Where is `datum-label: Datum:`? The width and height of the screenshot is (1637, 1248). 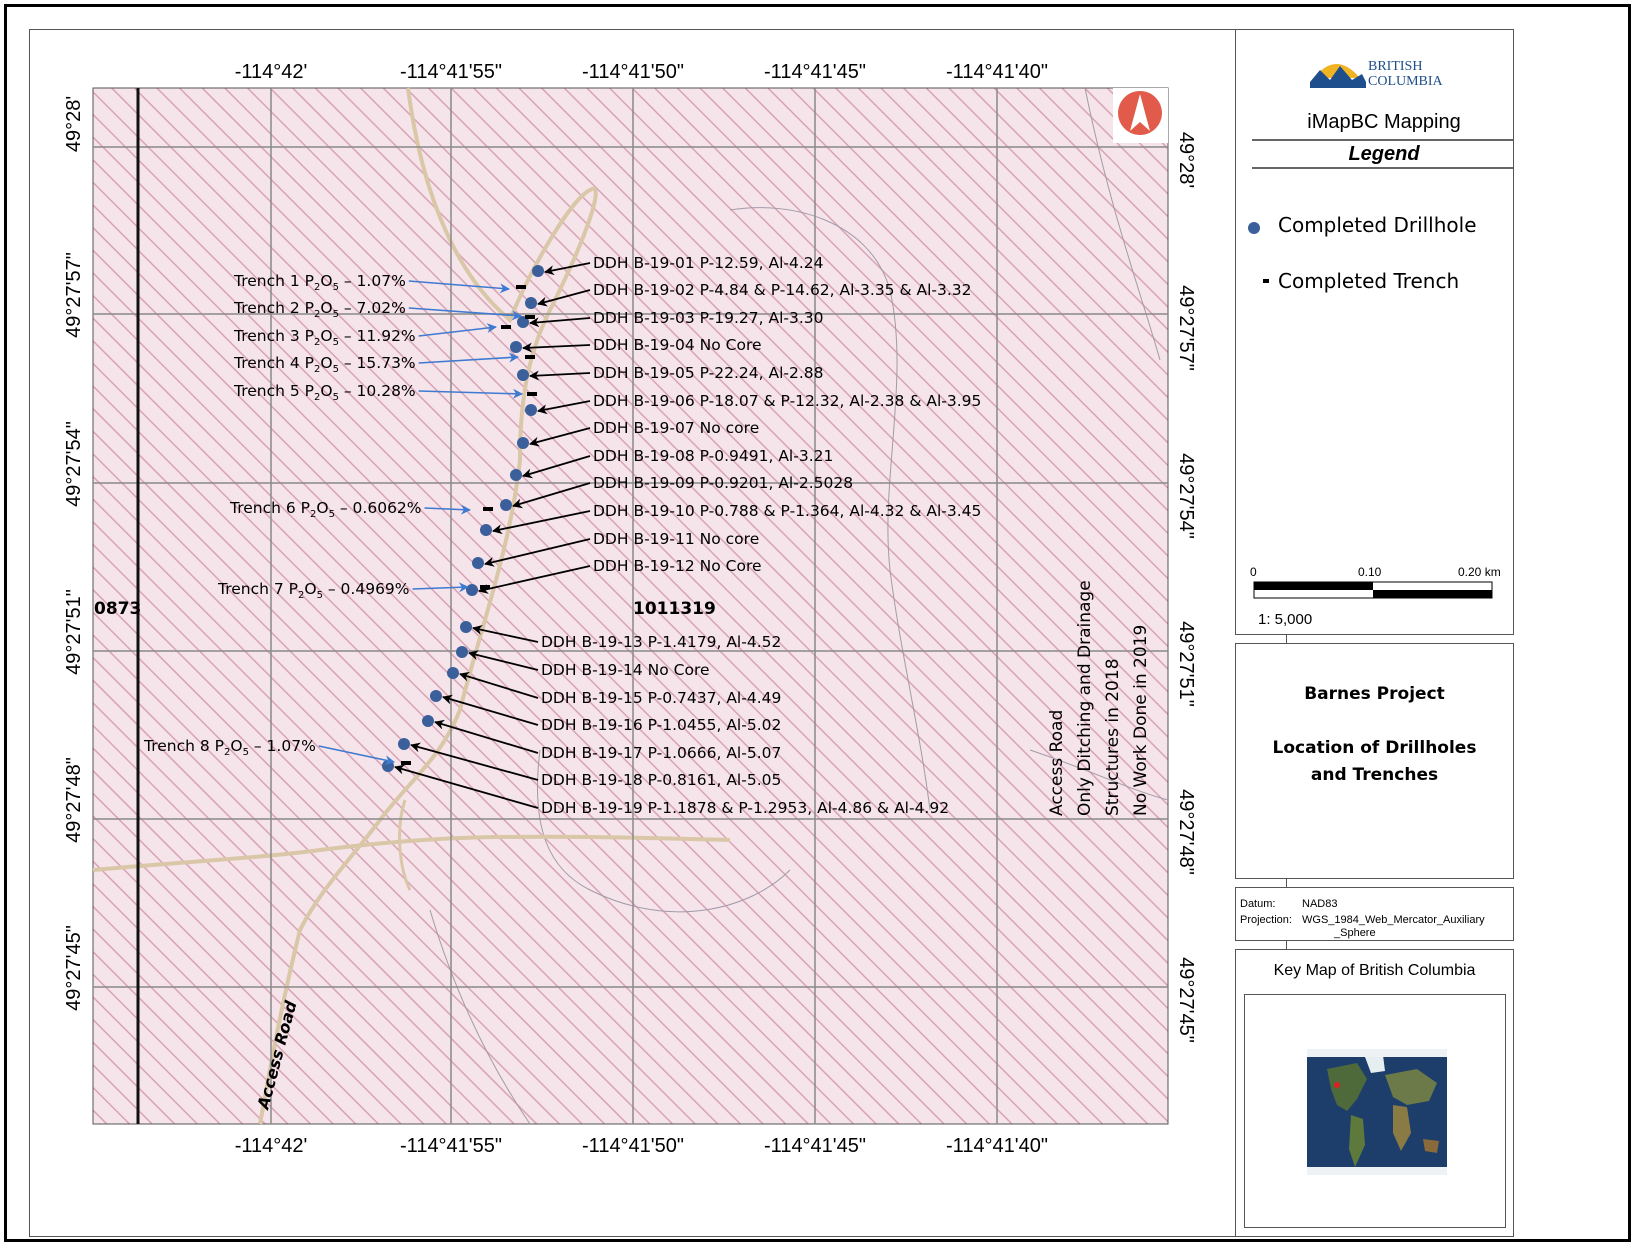
datum-label: Datum: is located at coordinates (1257, 904).